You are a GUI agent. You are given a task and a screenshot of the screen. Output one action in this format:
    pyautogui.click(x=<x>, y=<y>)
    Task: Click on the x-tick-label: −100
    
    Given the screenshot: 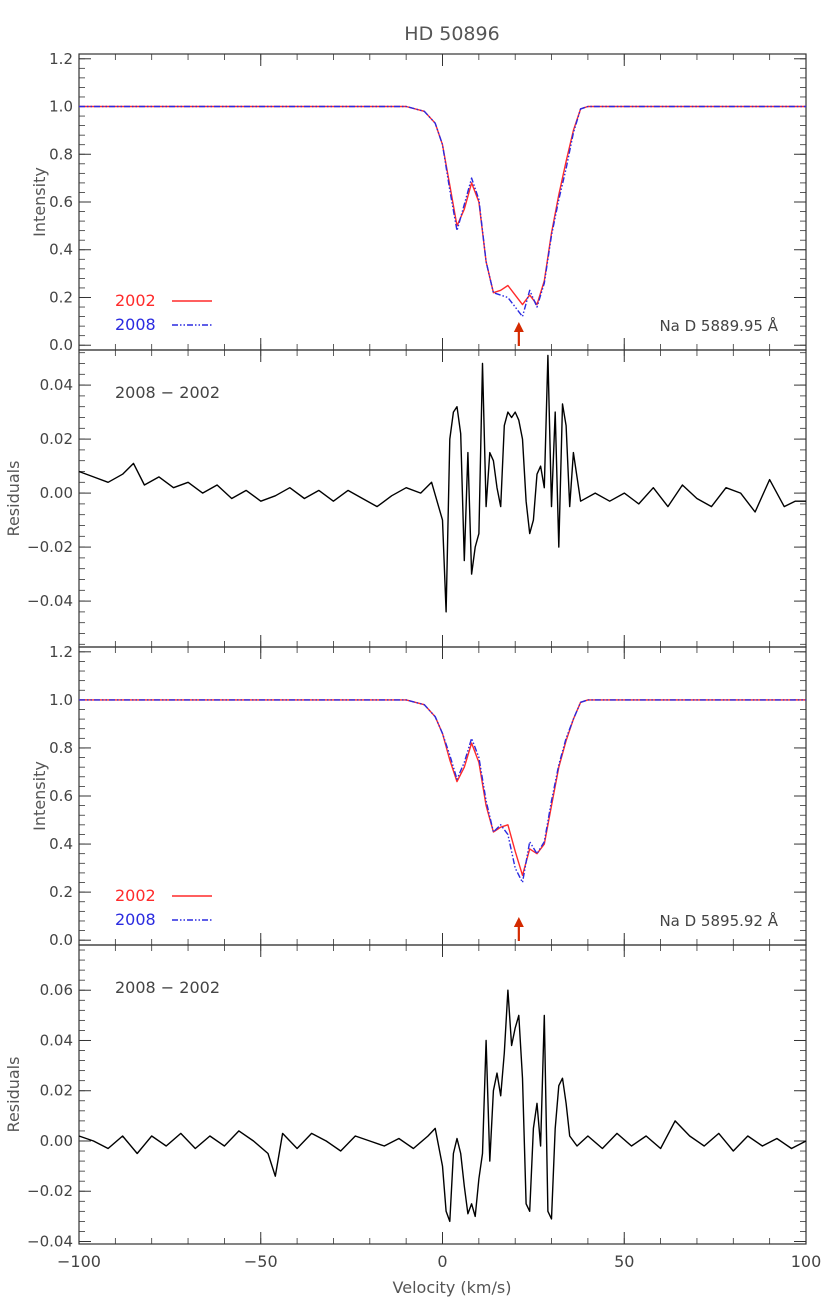 What is the action you would take?
    pyautogui.click(x=79, y=1261)
    